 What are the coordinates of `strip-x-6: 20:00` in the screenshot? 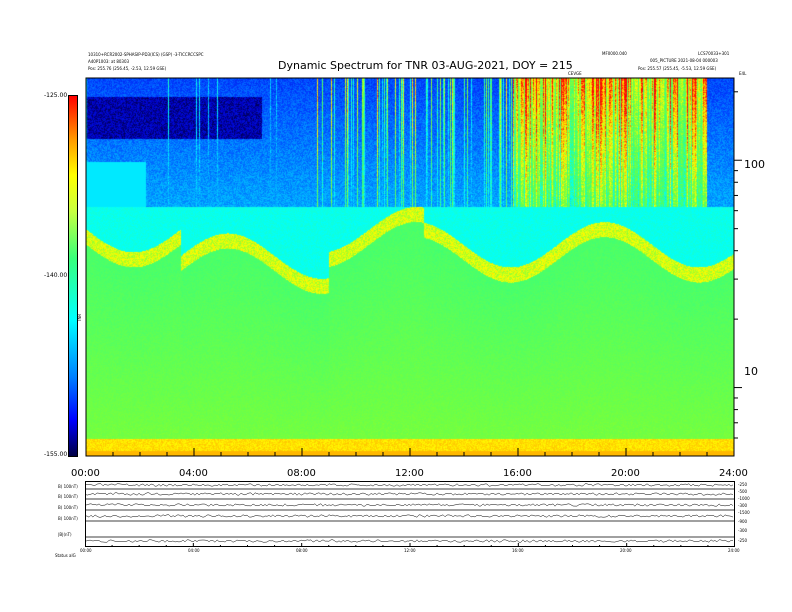 It's located at (626, 550).